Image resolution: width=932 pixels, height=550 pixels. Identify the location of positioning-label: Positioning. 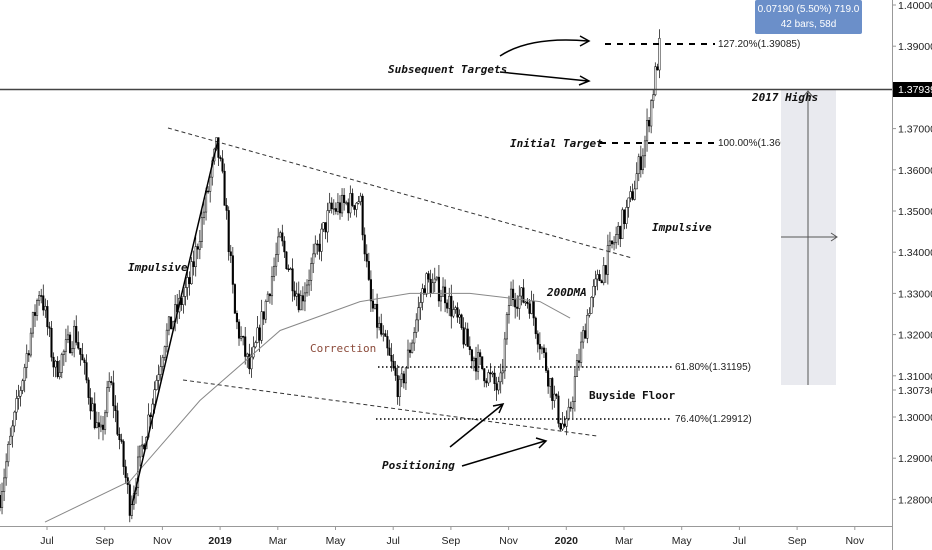
(418, 465).